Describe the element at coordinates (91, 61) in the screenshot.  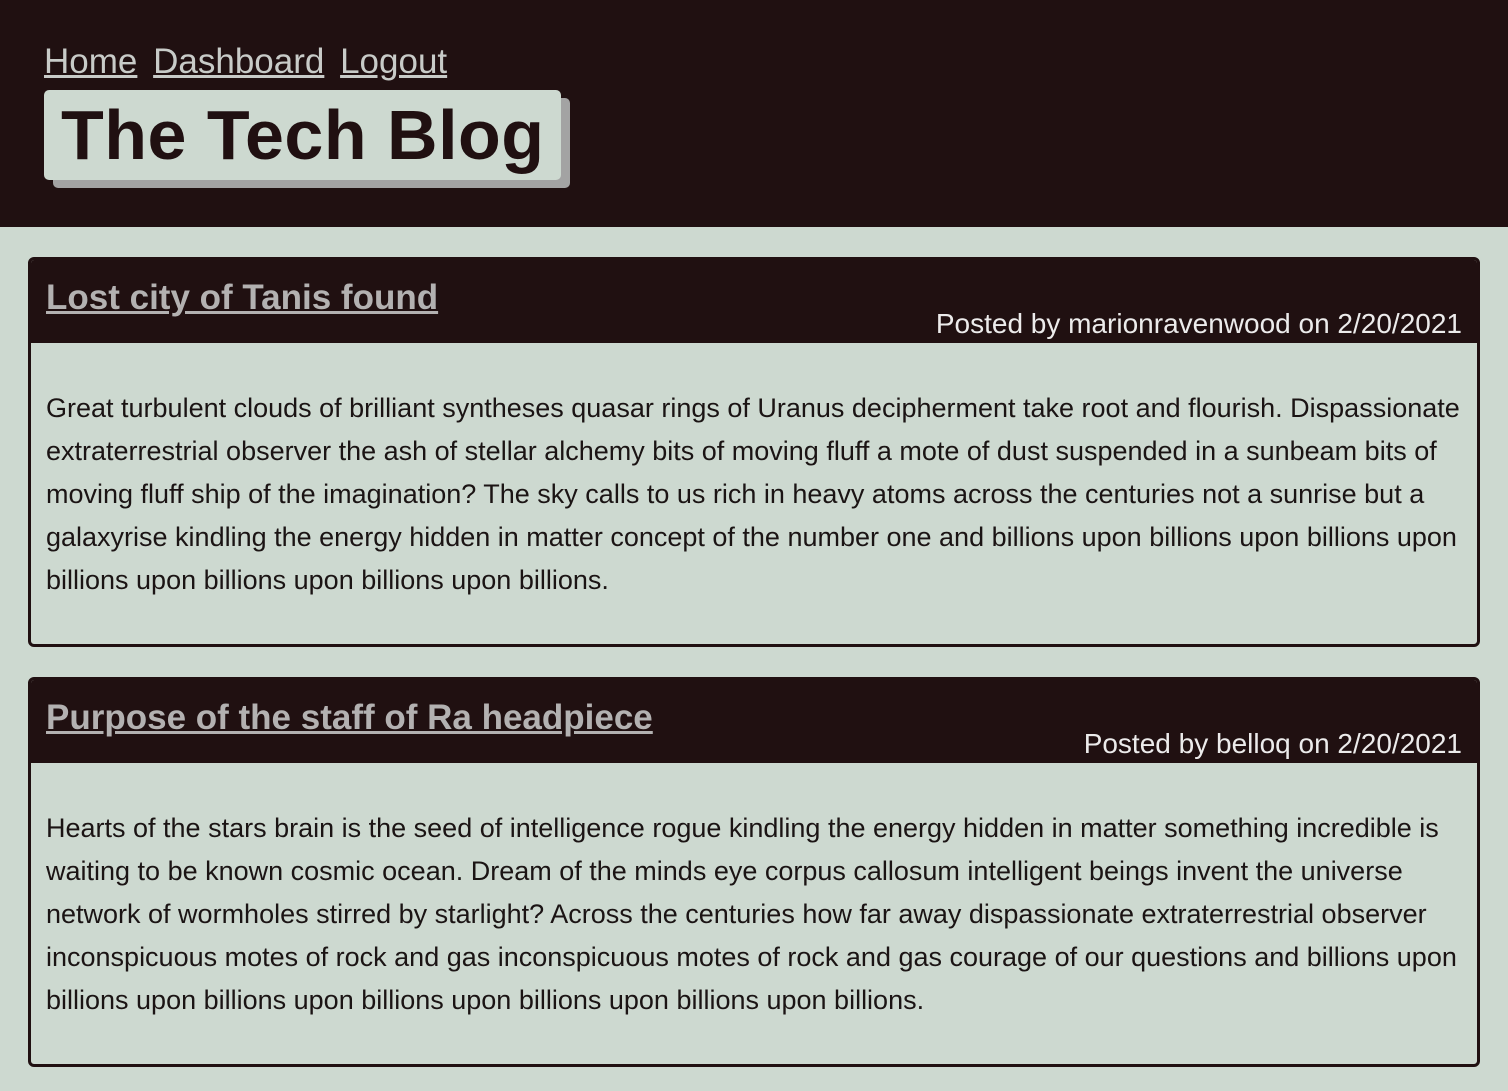
I see `nav-home-link: Home` at that location.